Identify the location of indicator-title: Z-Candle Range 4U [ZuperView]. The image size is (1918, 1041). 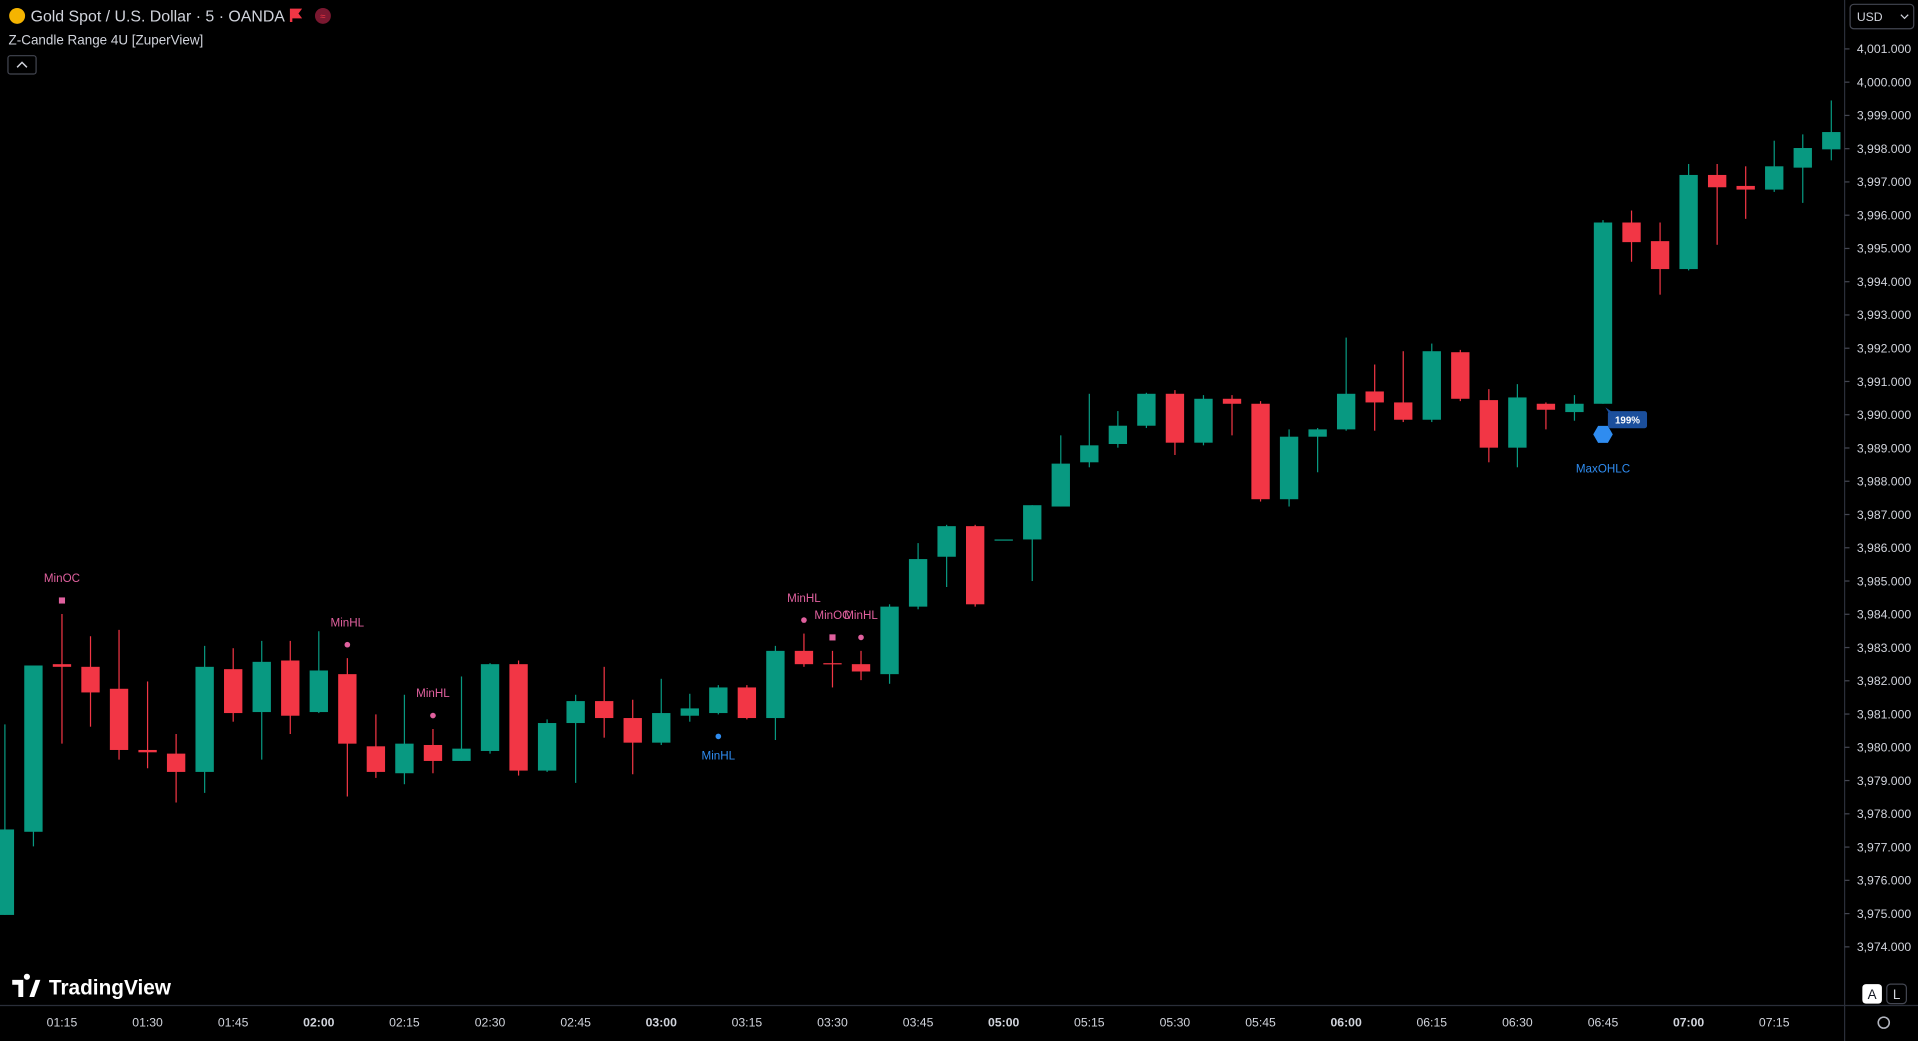
(106, 40).